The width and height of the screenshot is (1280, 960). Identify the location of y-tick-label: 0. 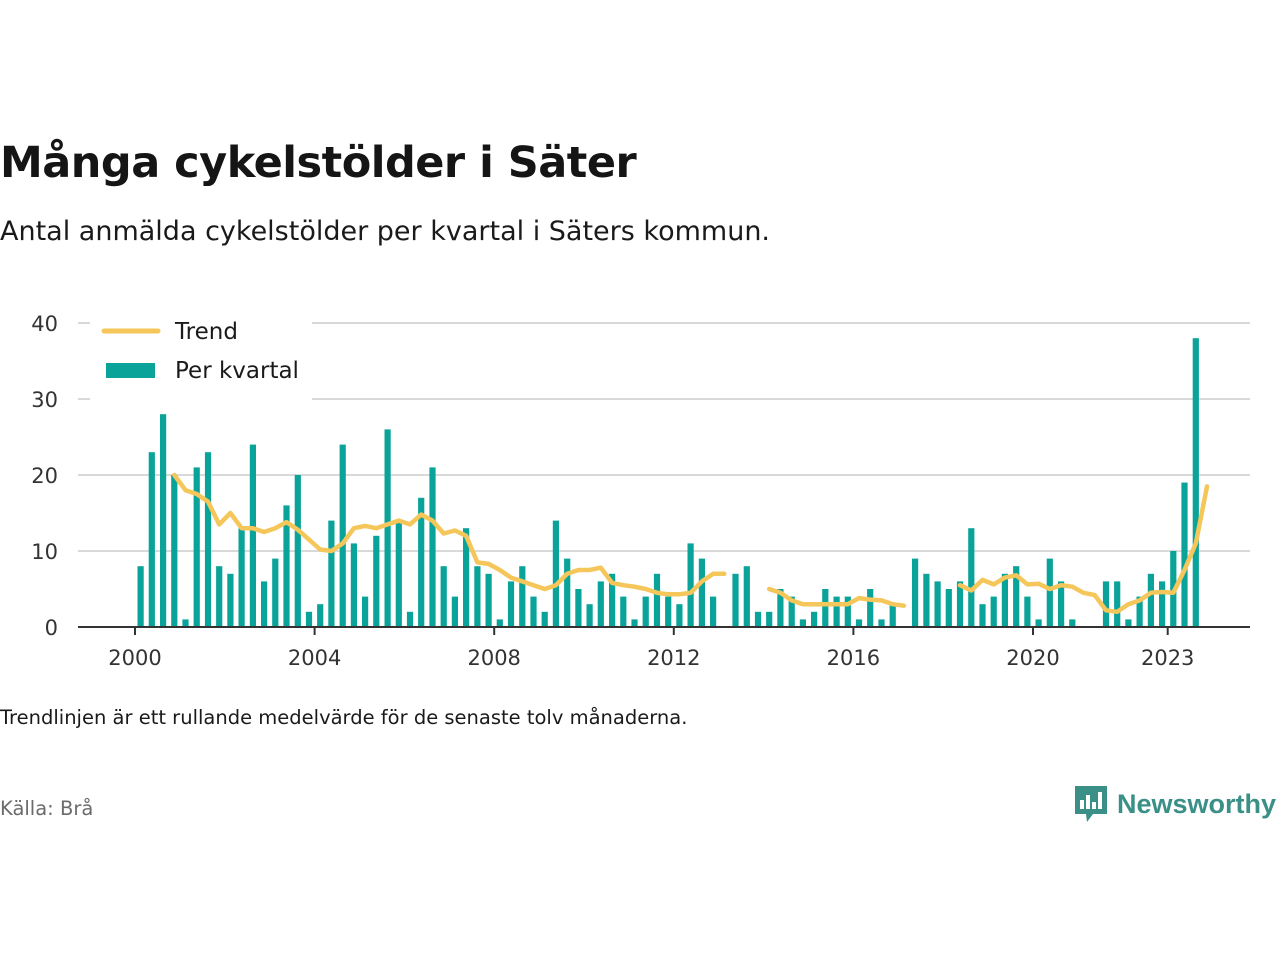
(51, 628).